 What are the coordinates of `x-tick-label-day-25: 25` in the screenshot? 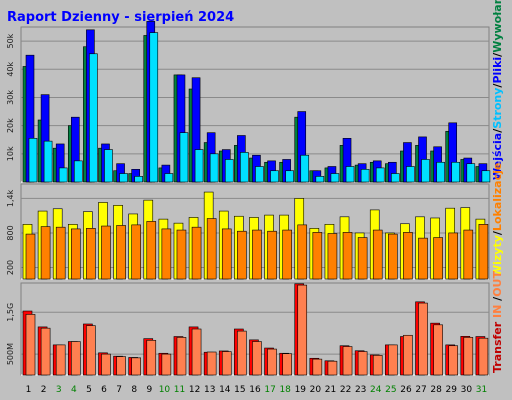 It's located at (390, 390).